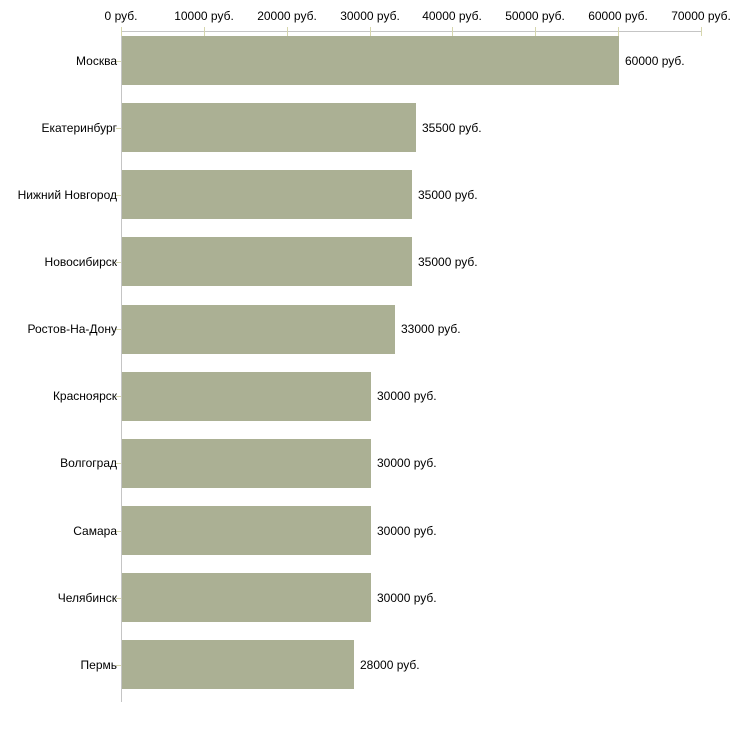 This screenshot has height=730, width=730. I want to click on x-axis-tick-label: 70000 руб., so click(700, 16).